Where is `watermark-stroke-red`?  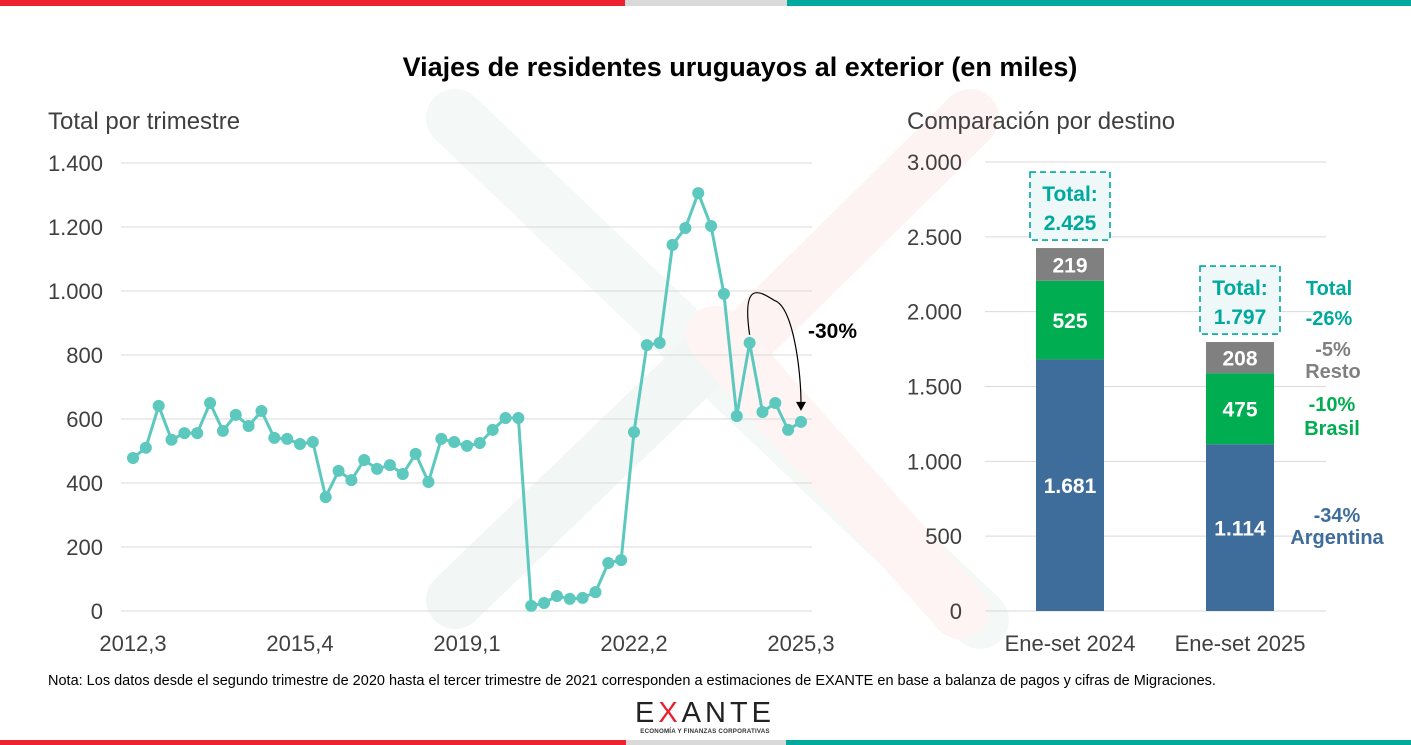 watermark-stroke-red is located at coordinates (857, 229).